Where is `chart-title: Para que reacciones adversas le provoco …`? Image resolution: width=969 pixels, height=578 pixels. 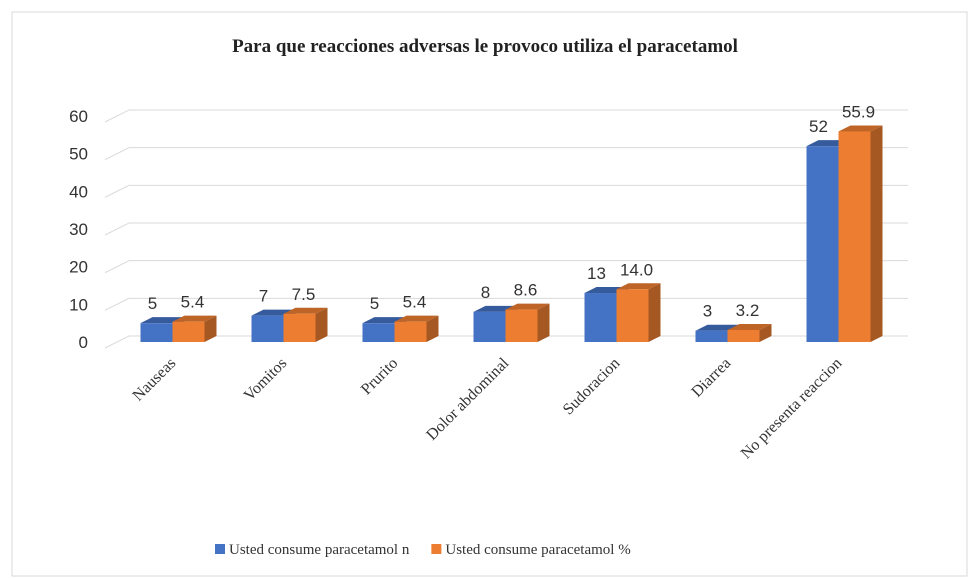 chart-title: Para que reacciones adversas le provoco … is located at coordinates (485, 46).